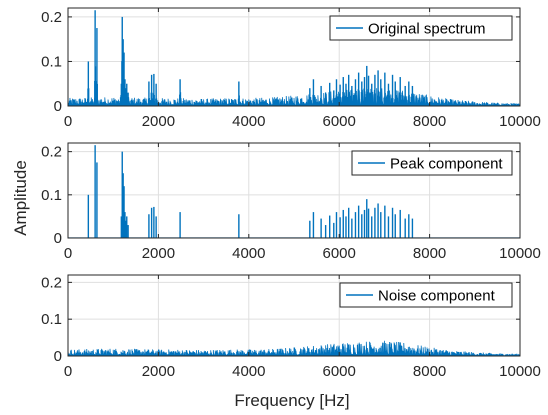 This screenshot has height=415, width=548. I want to click on spectrum-trace, so click(294, 97).